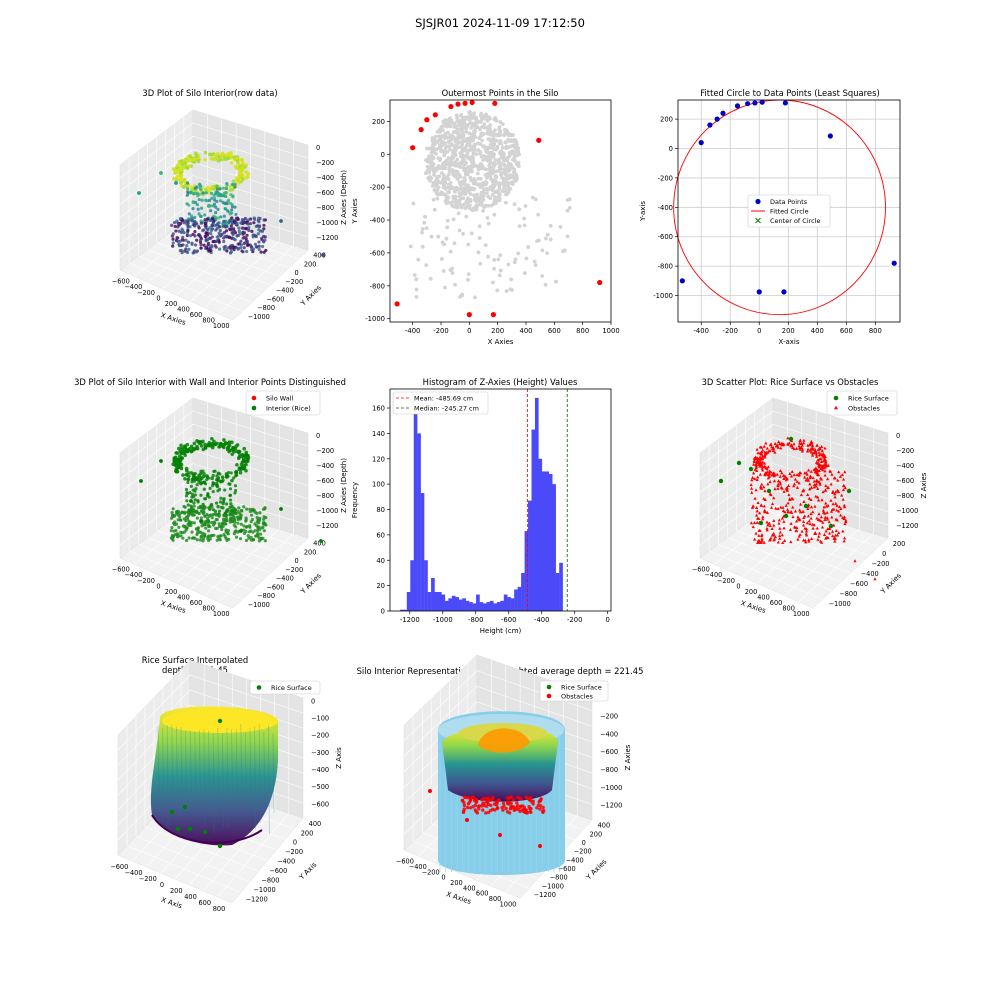 The width and height of the screenshot is (1000, 1000). Describe the element at coordinates (776, 603) in the screenshot. I see `x-tick-label: 600` at that location.